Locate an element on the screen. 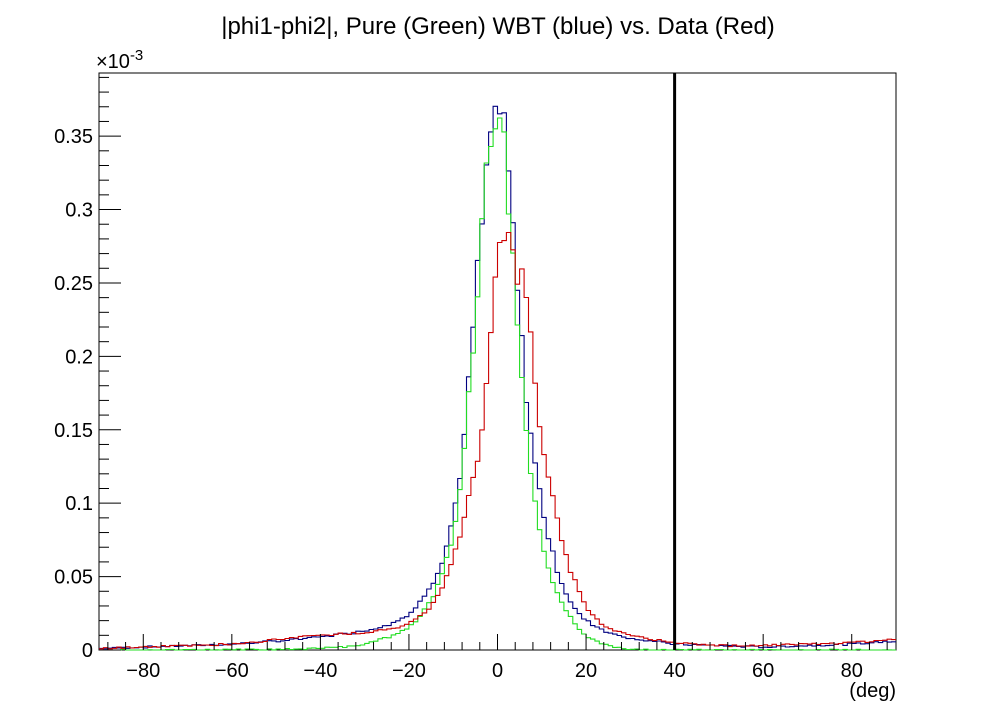  y-tick-label: 0.1 is located at coordinates (79, 504).